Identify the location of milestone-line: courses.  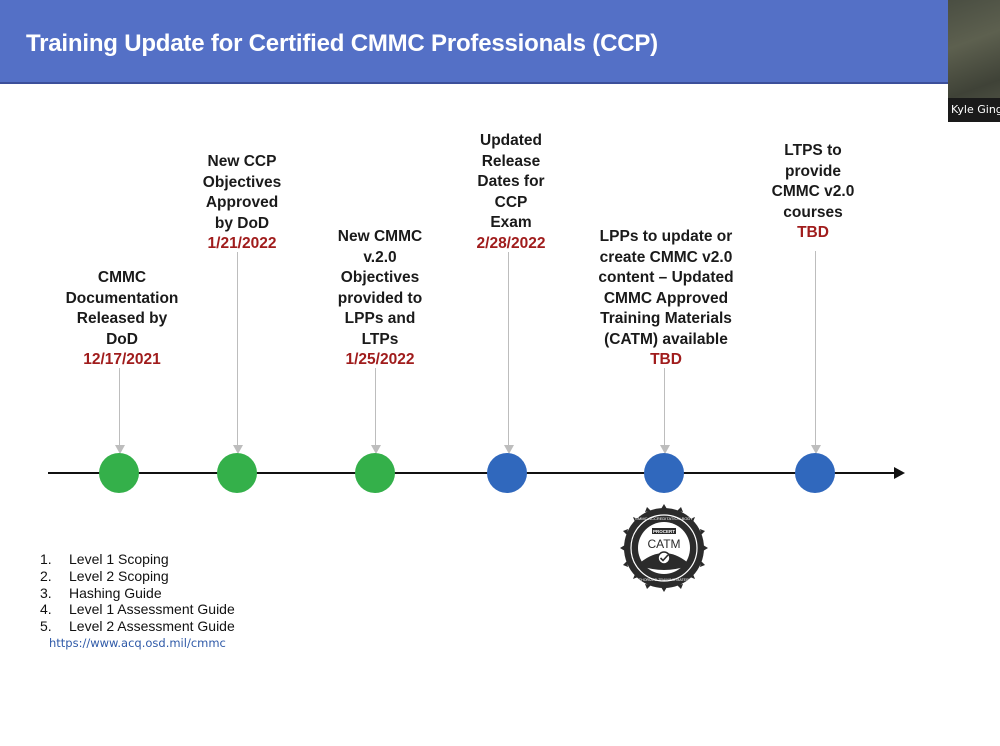
(813, 212).